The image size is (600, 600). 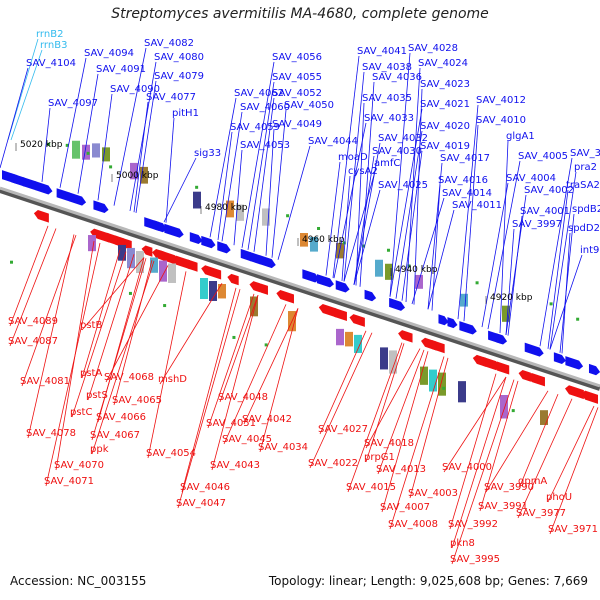 What do you see at coordinates (537, 224) in the screenshot?
I see `forward-gene-label: SAV_3997` at bounding box center [537, 224].